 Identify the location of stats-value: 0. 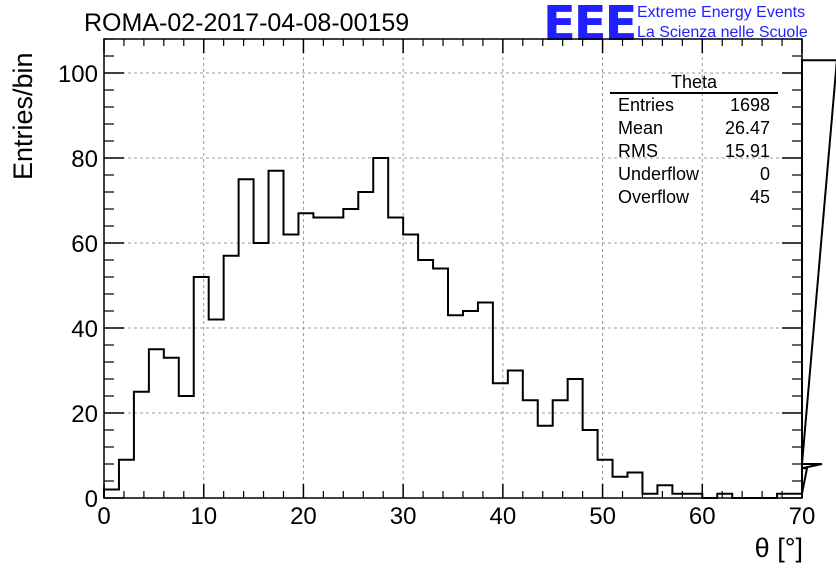
(764, 174).